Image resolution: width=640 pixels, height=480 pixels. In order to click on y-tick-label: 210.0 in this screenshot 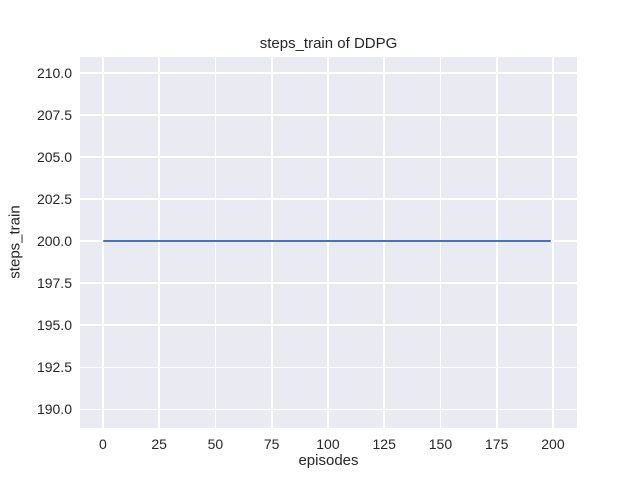, I will do `click(54, 72)`.